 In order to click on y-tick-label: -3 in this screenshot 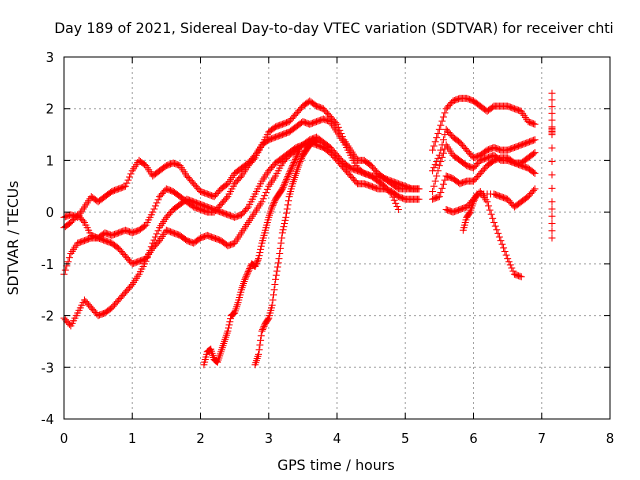, I will do `click(47, 368)`.